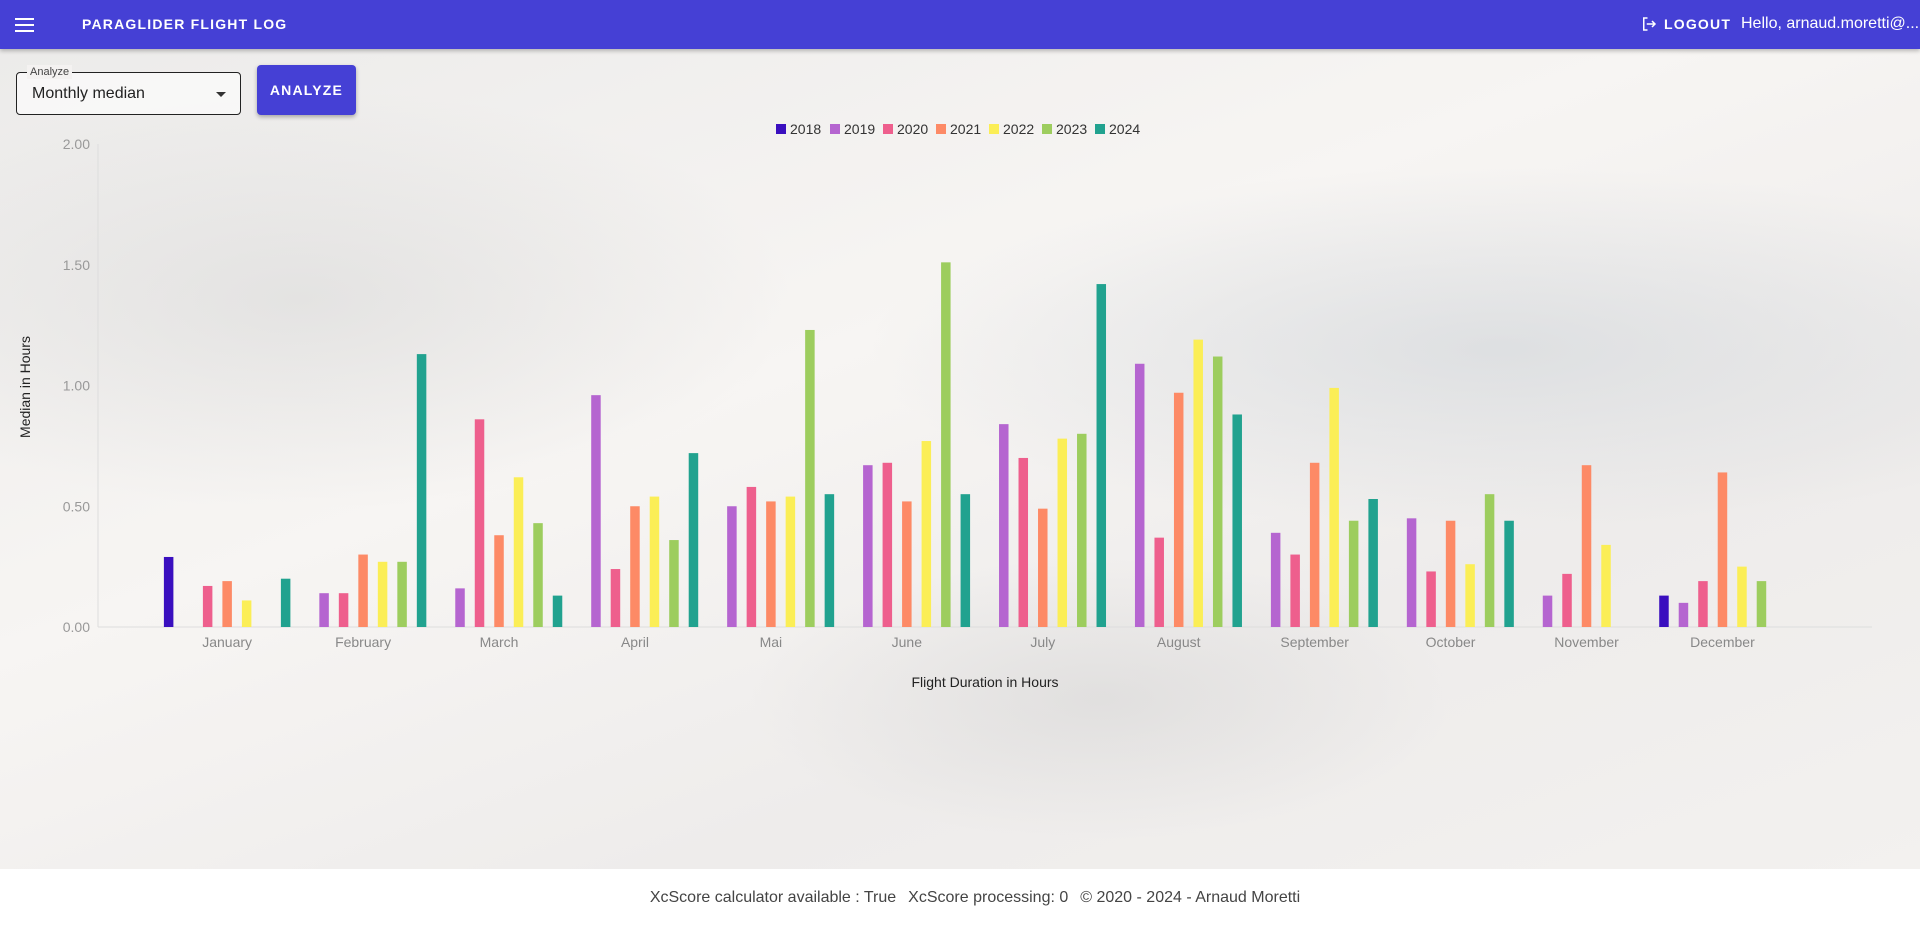  What do you see at coordinates (1547, 611) in the screenshot?
I see `bar-2019-november` at bounding box center [1547, 611].